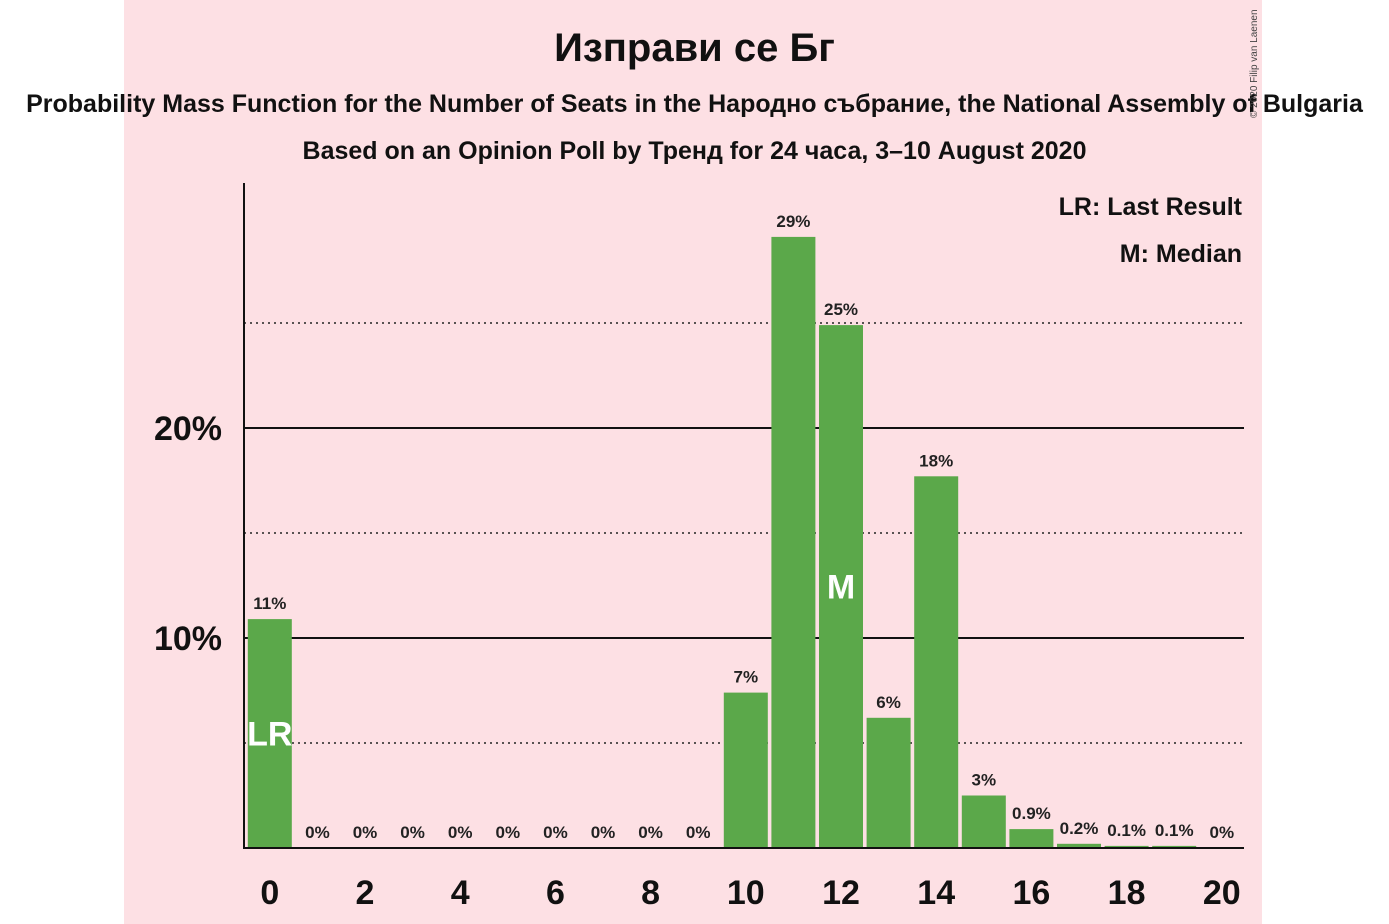 This screenshot has width=1389, height=924. Describe the element at coordinates (746, 677) in the screenshot. I see `data-label: 7%` at that location.